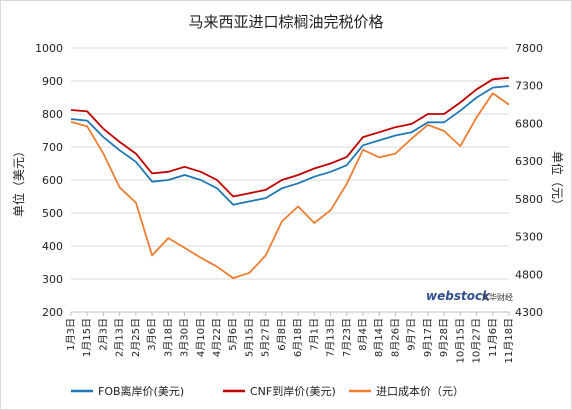 The width and height of the screenshot is (572, 410). I want to click on x-tick-label: 2月25日, so click(136, 337).